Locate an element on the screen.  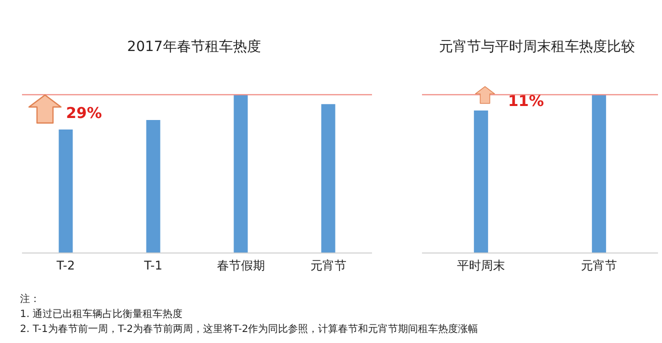
annotation: 11% is located at coordinates (526, 101).